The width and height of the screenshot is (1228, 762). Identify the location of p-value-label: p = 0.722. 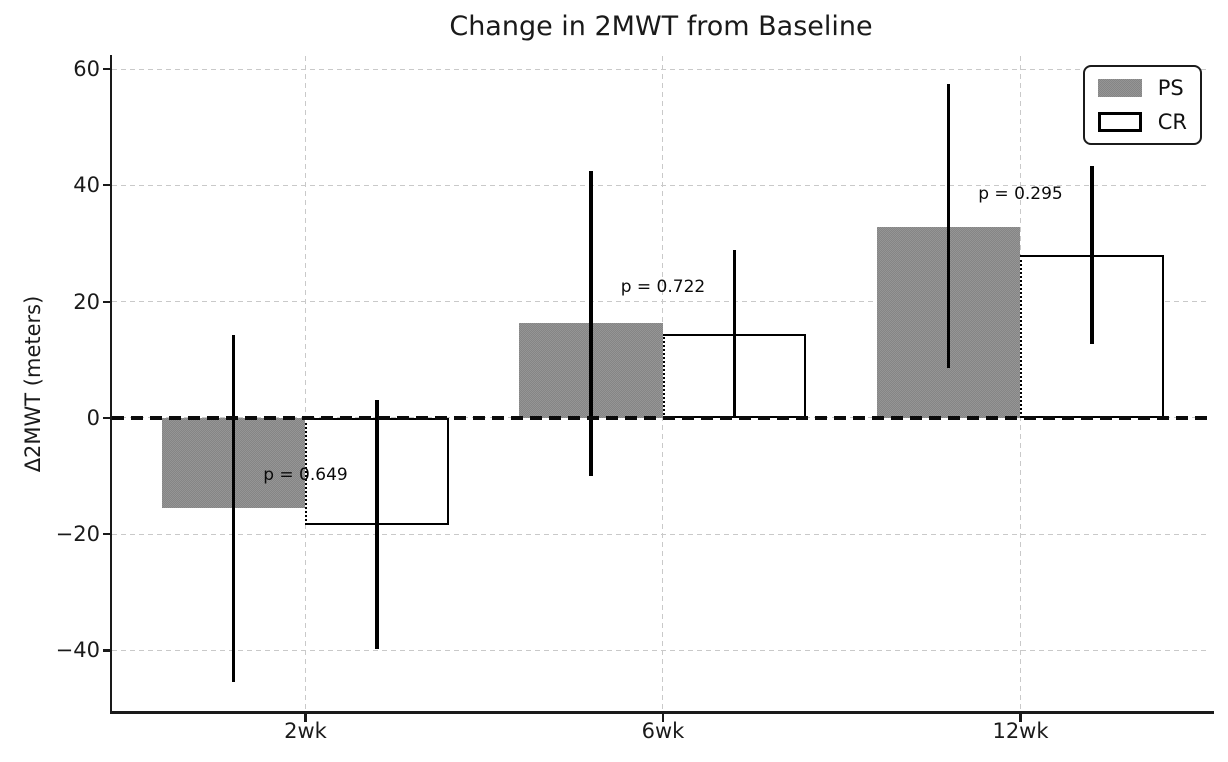
(663, 287).